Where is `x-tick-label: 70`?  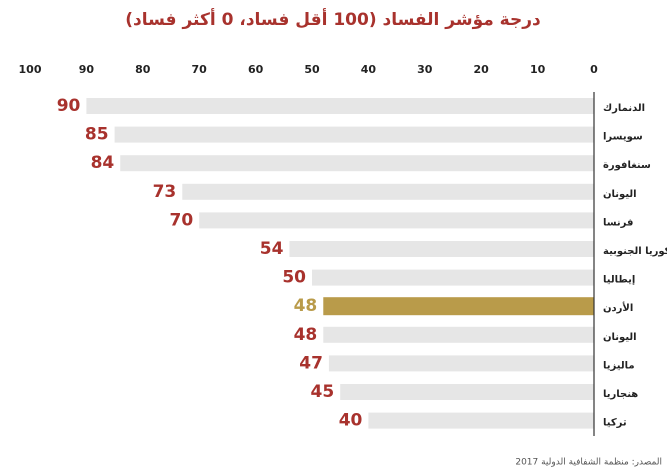 x-tick-label: 70 is located at coordinates (200, 69).